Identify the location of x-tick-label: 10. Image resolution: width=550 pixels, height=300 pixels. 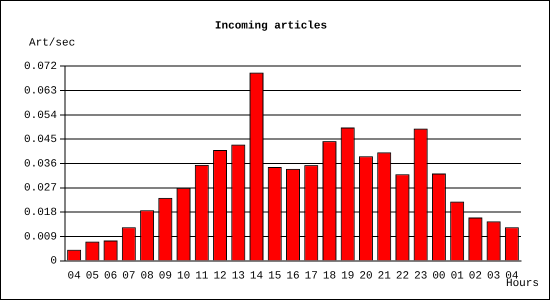
(183, 276).